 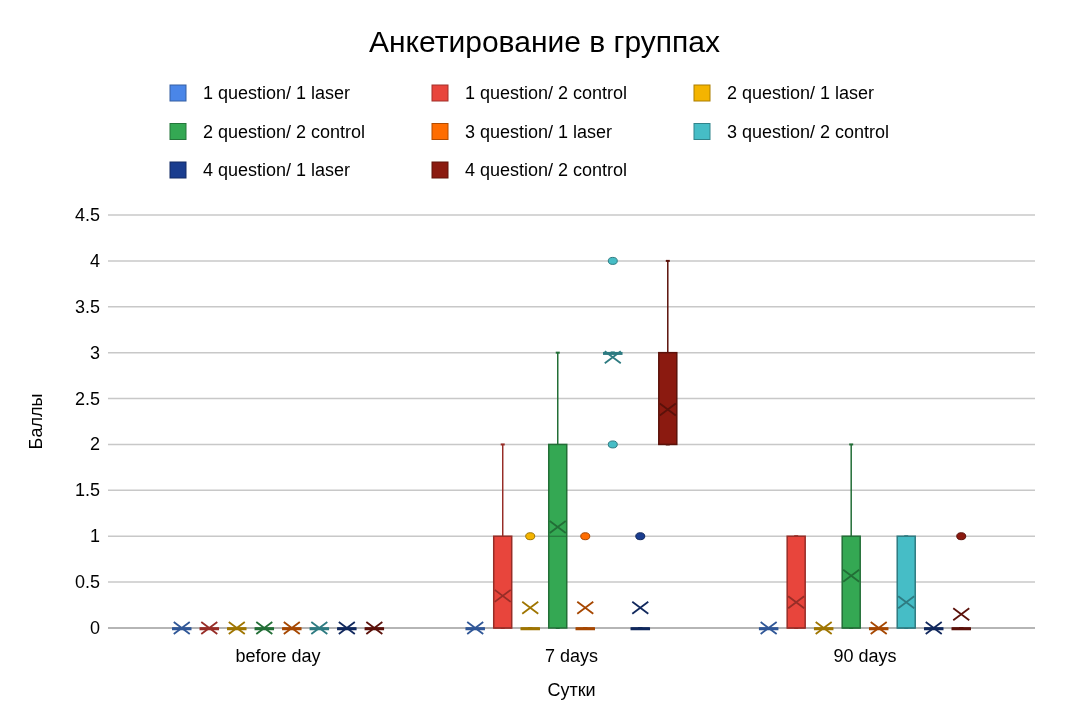 What do you see at coordinates (94, 628) in the screenshot?
I see `y-tick-label: 0` at bounding box center [94, 628].